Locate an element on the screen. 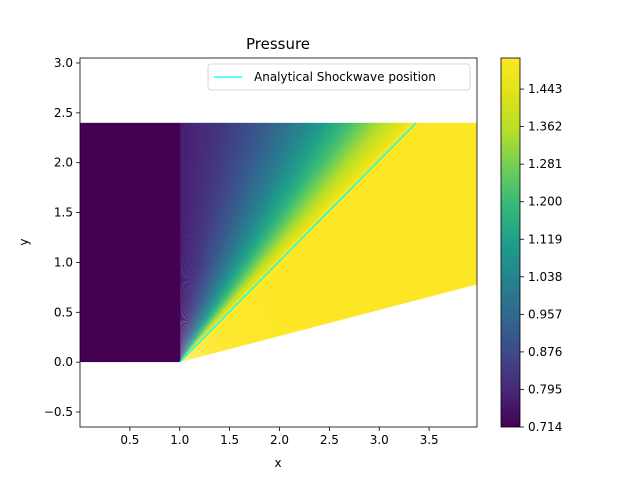 This screenshot has width=640, height=484. y-tick-label: 0.0 is located at coordinates (63, 362).